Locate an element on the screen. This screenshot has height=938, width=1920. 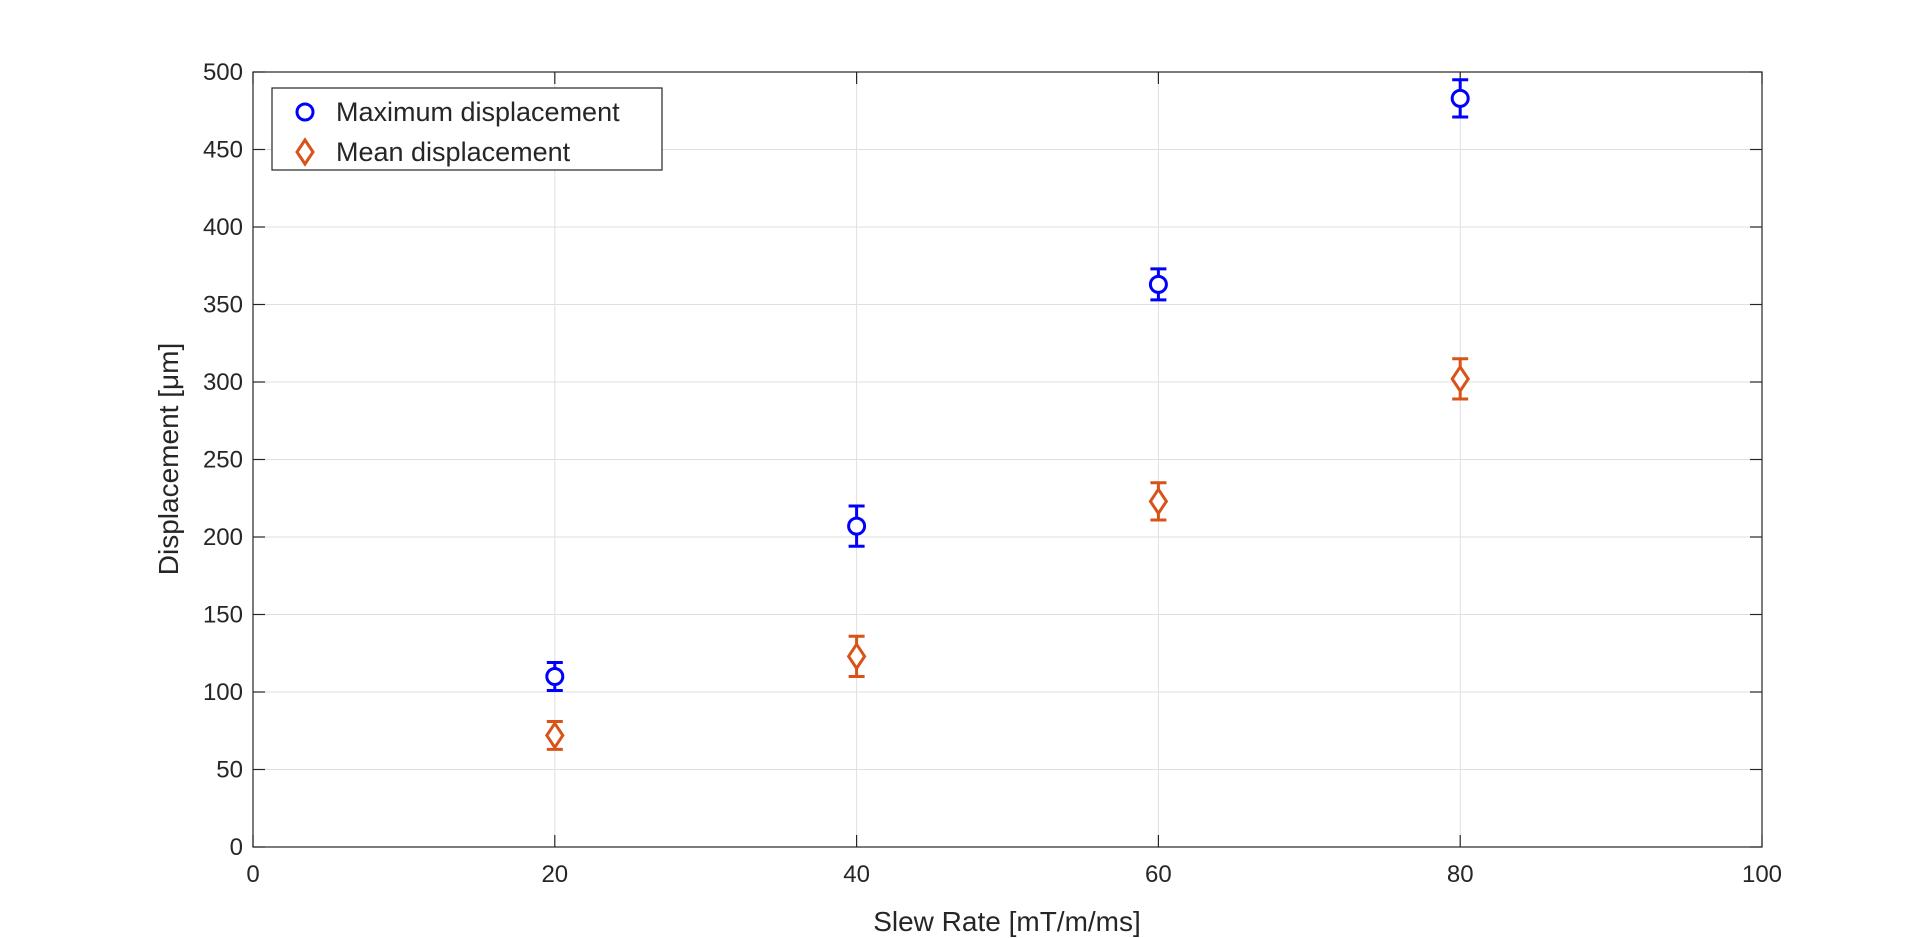
x-axis-title: Slew Rate [mT/m/ms] is located at coordinates (1007, 921).